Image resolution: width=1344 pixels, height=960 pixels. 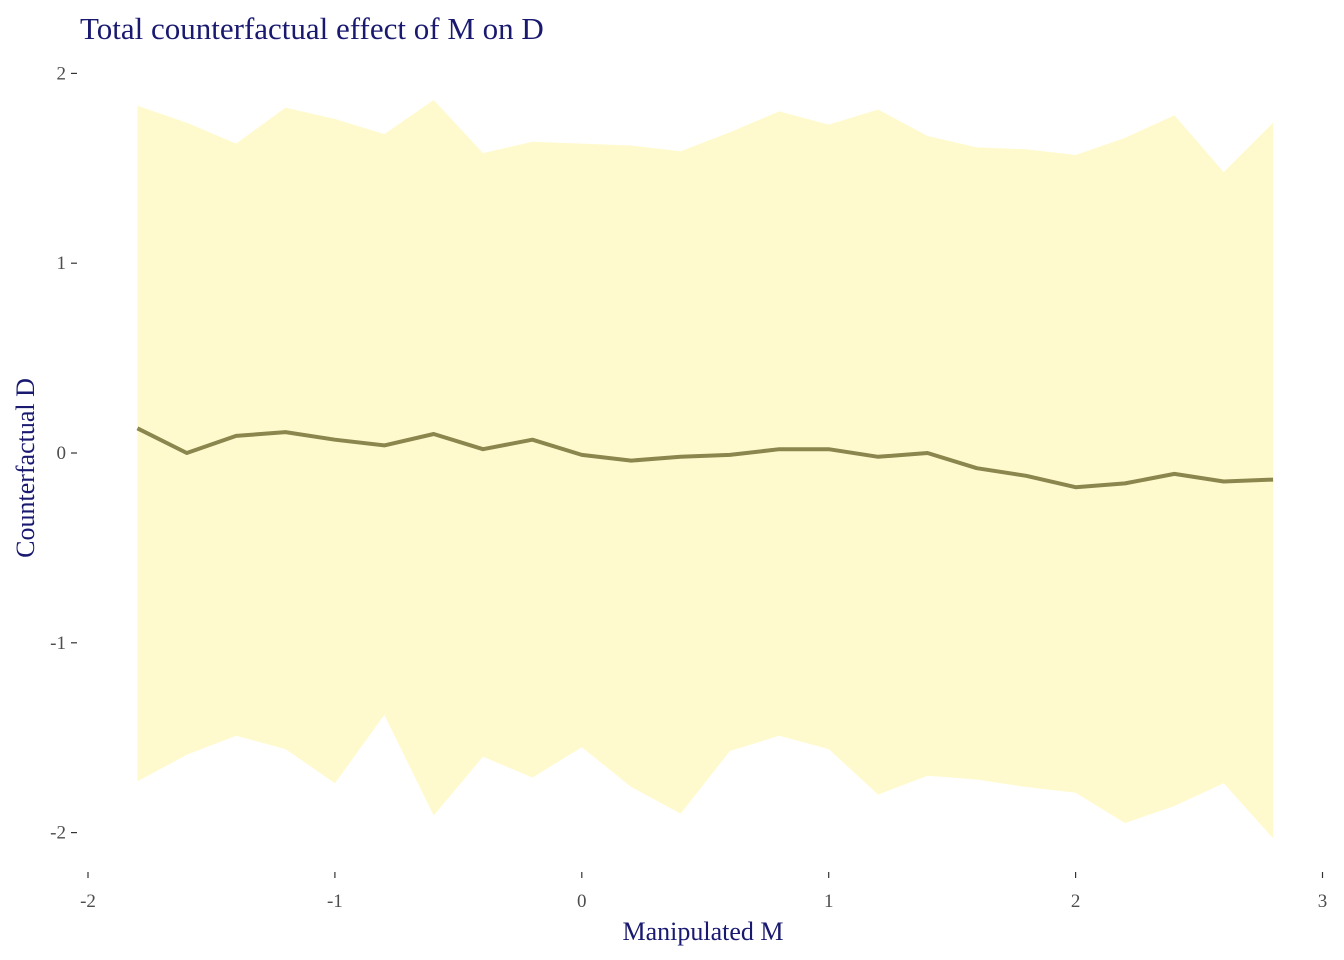 What do you see at coordinates (62, 263) in the screenshot?
I see `y-tick-label: 1` at bounding box center [62, 263].